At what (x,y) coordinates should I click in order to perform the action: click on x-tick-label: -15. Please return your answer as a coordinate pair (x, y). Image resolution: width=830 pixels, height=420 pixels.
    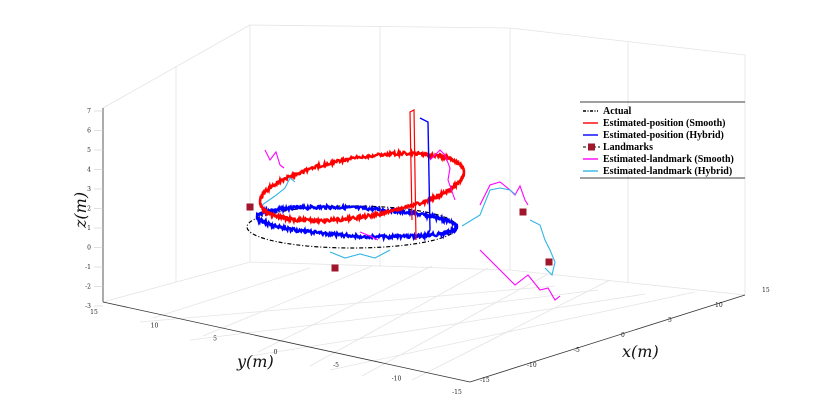
    Looking at the image, I should click on (485, 380).